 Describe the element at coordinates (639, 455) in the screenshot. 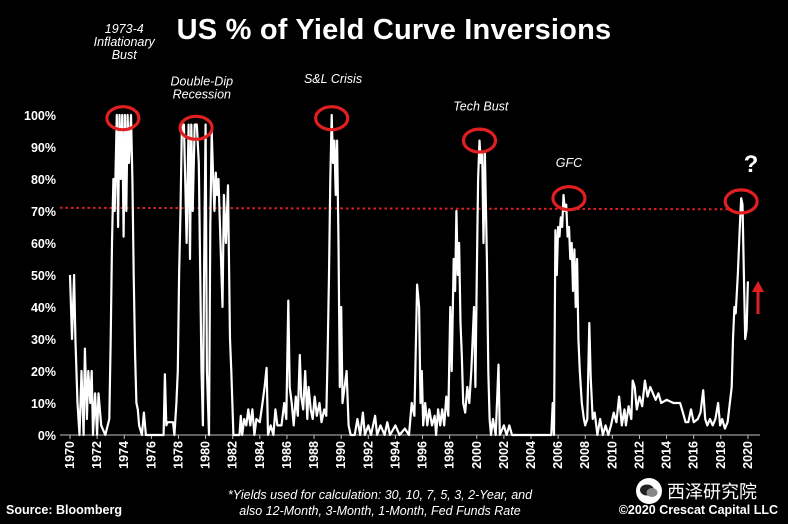

I see `x-tick-label: 2012` at that location.